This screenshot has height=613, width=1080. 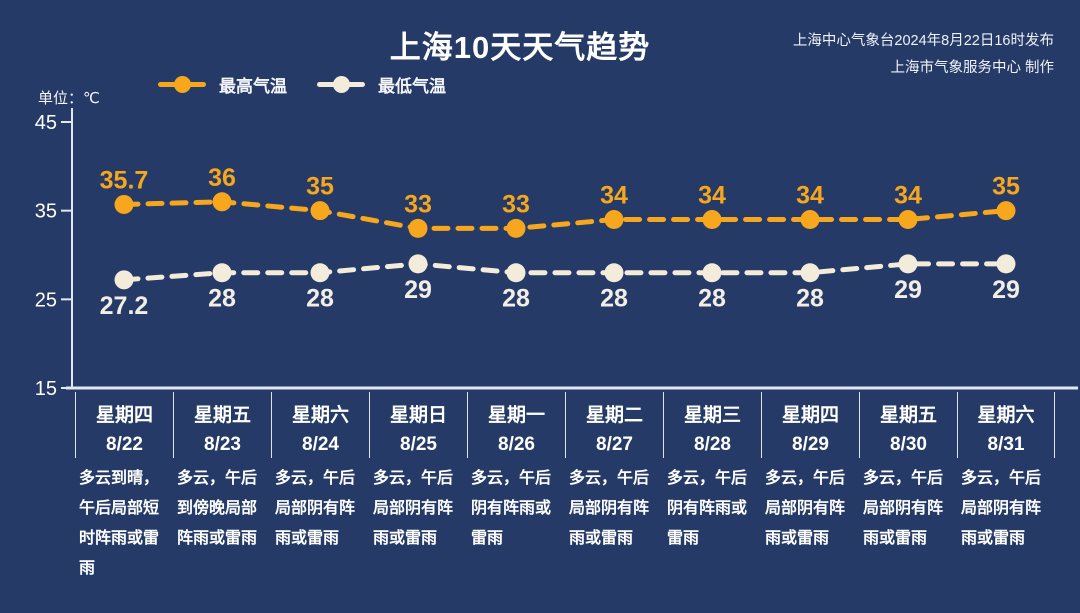 I want to click on high-temp-legend-marker-icon, so click(x=182, y=84).